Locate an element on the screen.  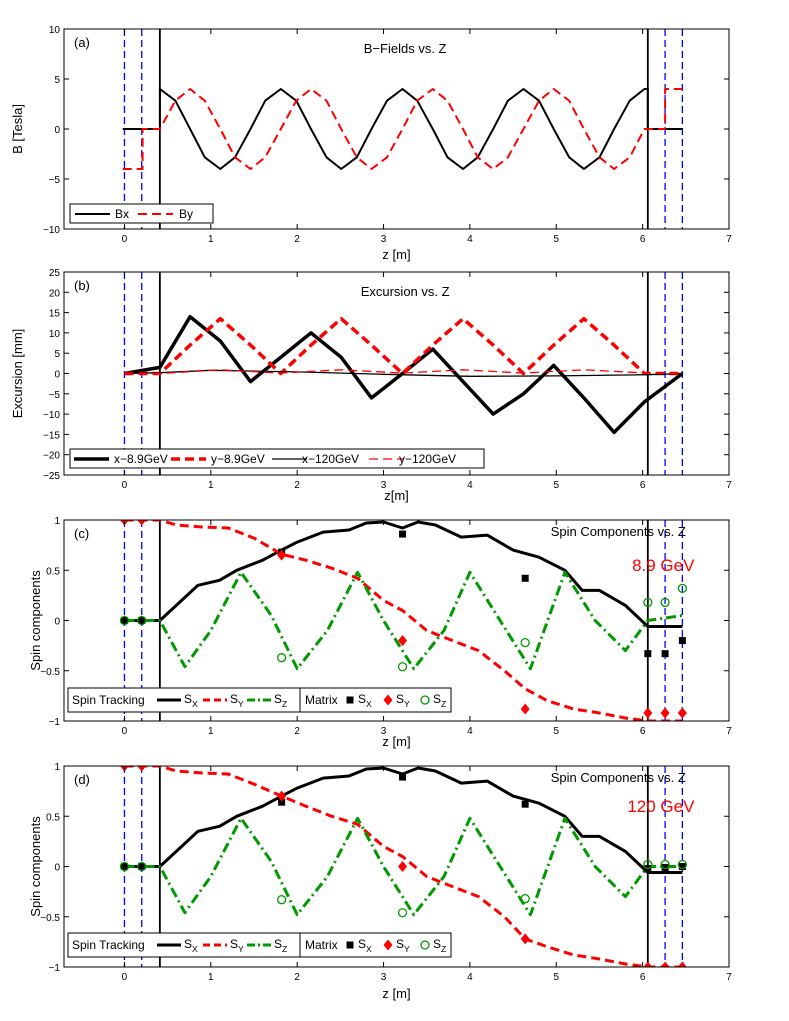
legend-label: Bx is located at coordinates (122, 214).